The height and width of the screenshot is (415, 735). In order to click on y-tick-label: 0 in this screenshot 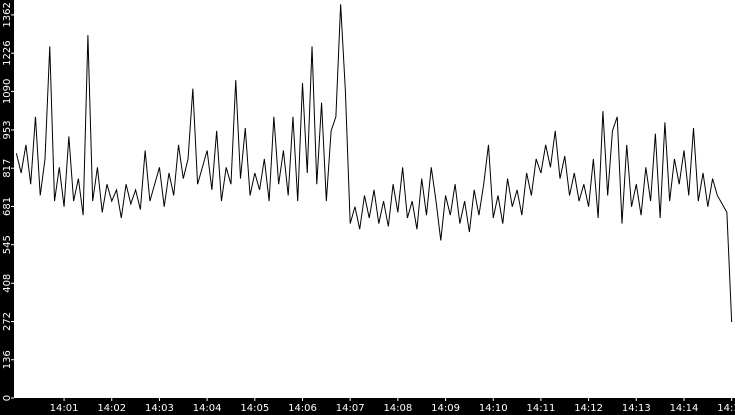, I will do `click(7, 398)`.